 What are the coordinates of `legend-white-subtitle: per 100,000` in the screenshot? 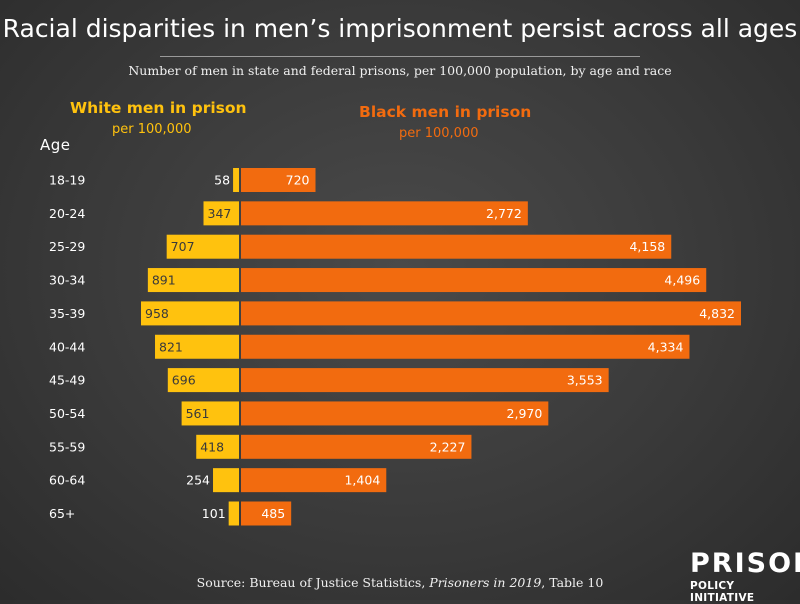 It's located at (152, 129).